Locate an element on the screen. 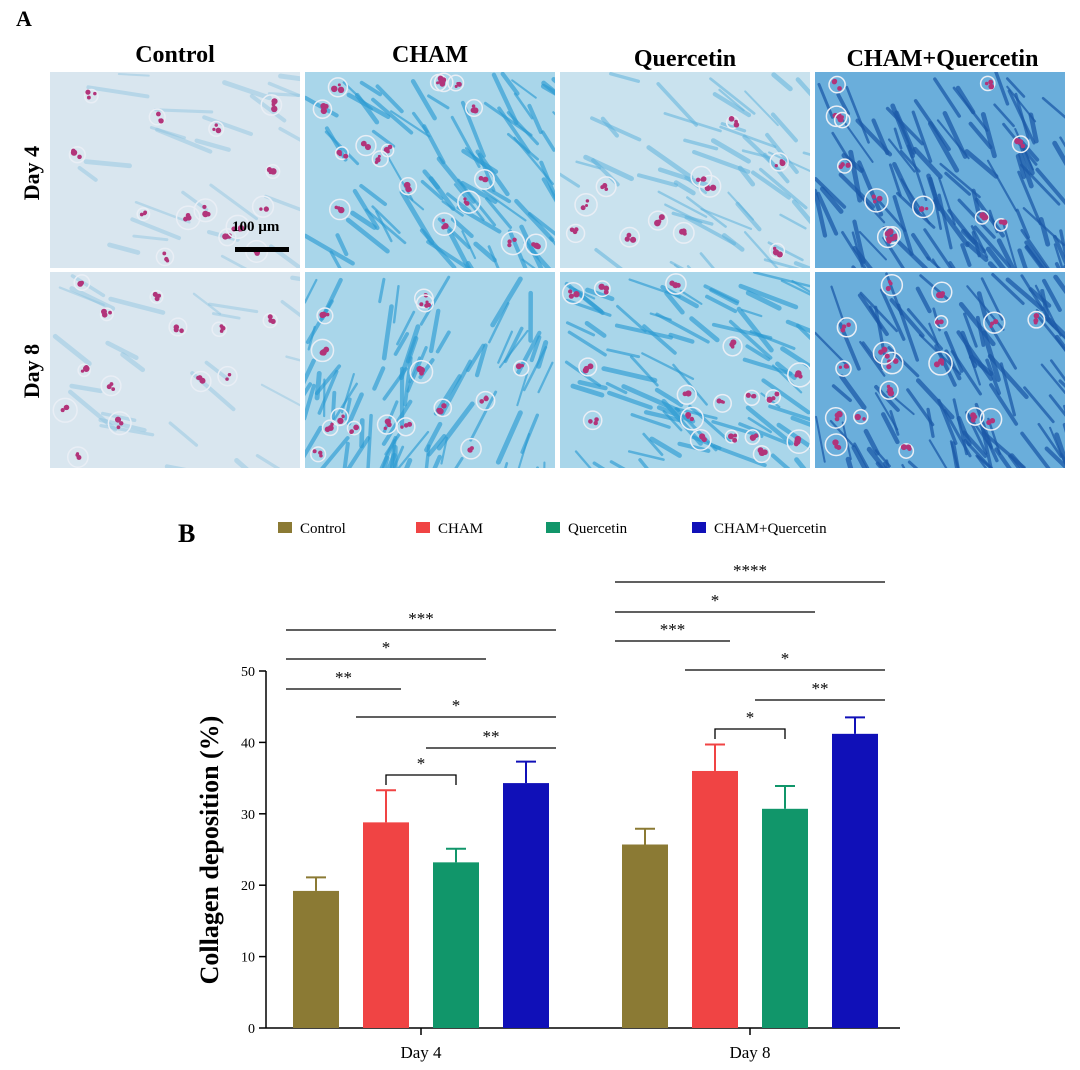 This screenshot has width=1080, height=1070. y-tick-label-20: 20 is located at coordinates (248, 886).